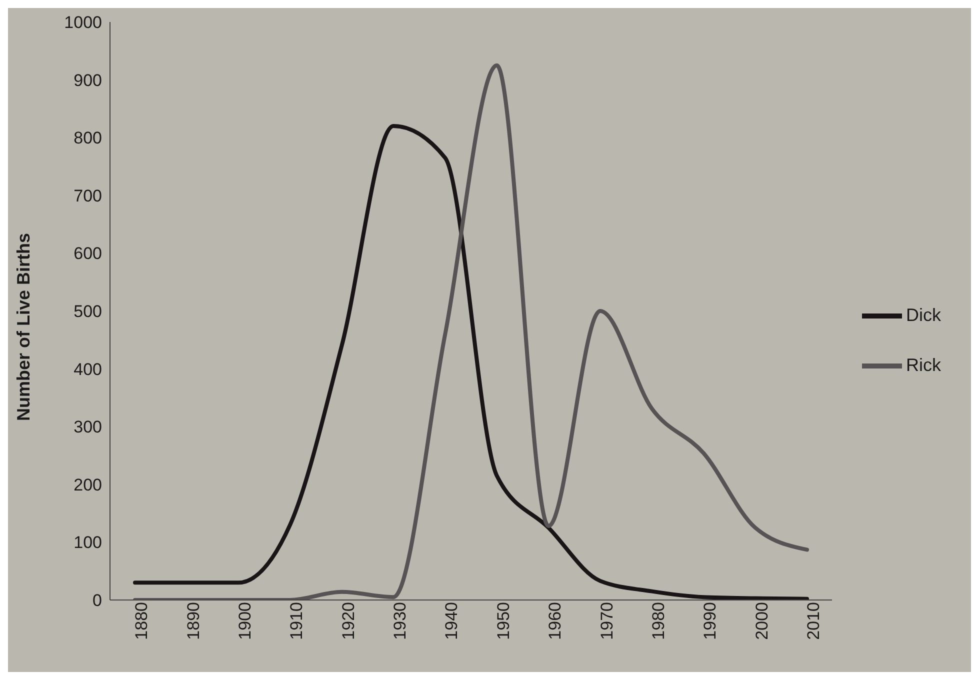 This screenshot has height=680, width=979. Describe the element at coordinates (88, 369) in the screenshot. I see `y-tick-label: 400` at that location.